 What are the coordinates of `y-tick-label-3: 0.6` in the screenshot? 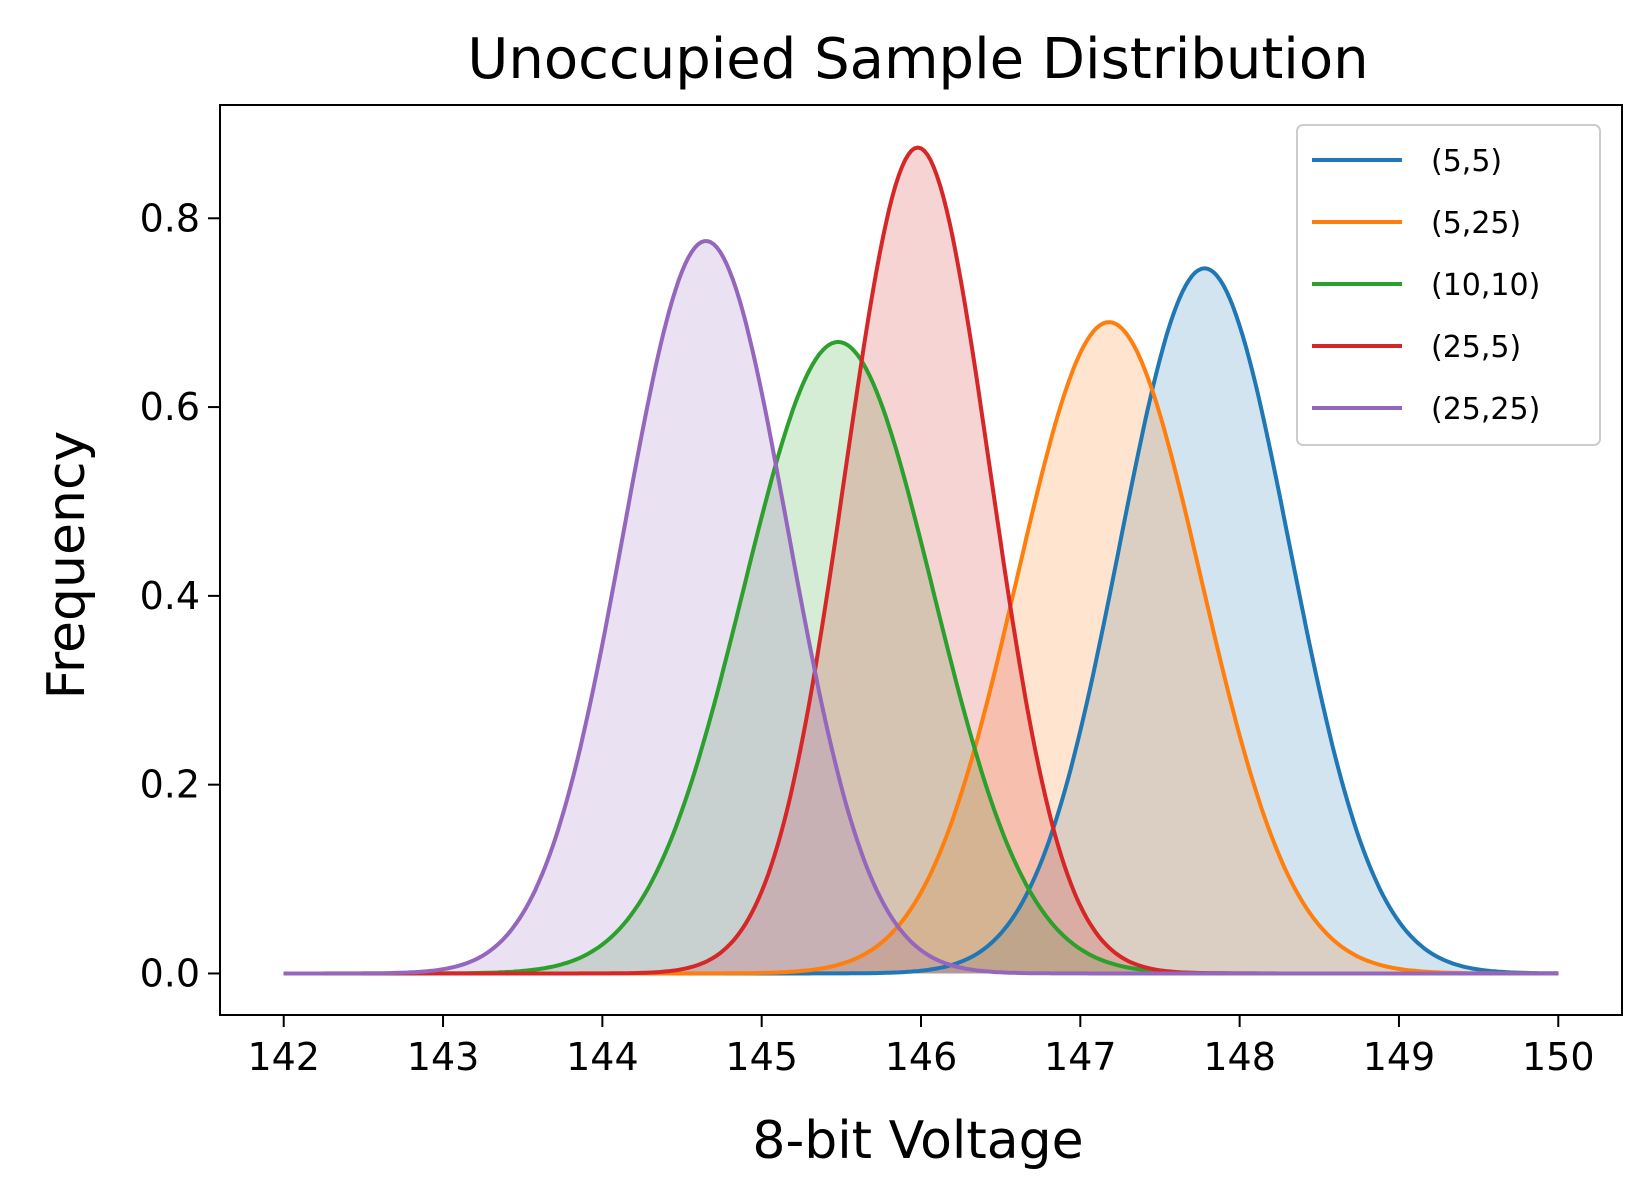 It's located at (170, 407).